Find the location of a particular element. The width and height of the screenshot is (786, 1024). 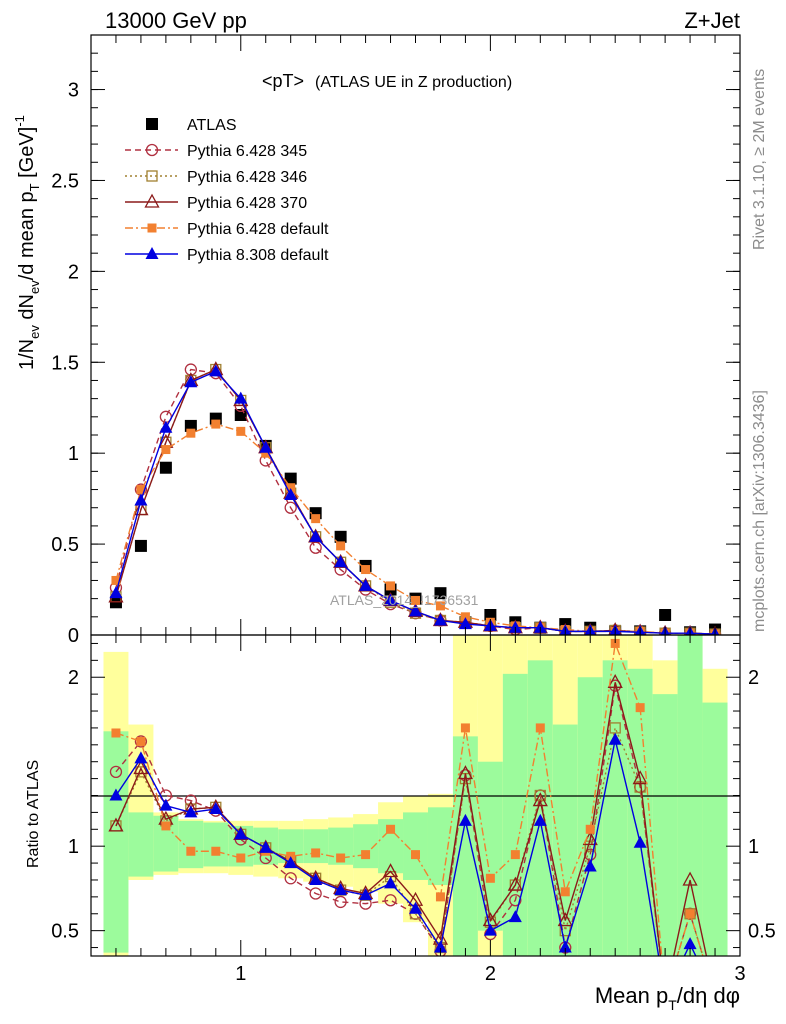

header-right: Z+Jet is located at coordinates (712, 20).